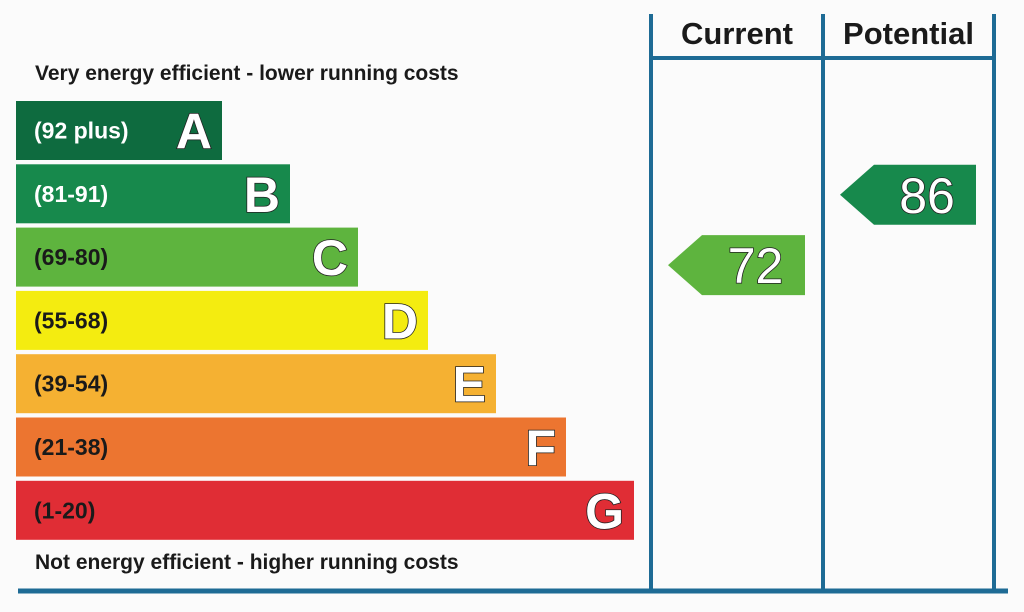 The width and height of the screenshot is (1024, 612). What do you see at coordinates (330, 258) in the screenshot?
I see `band-letter-c: C` at bounding box center [330, 258].